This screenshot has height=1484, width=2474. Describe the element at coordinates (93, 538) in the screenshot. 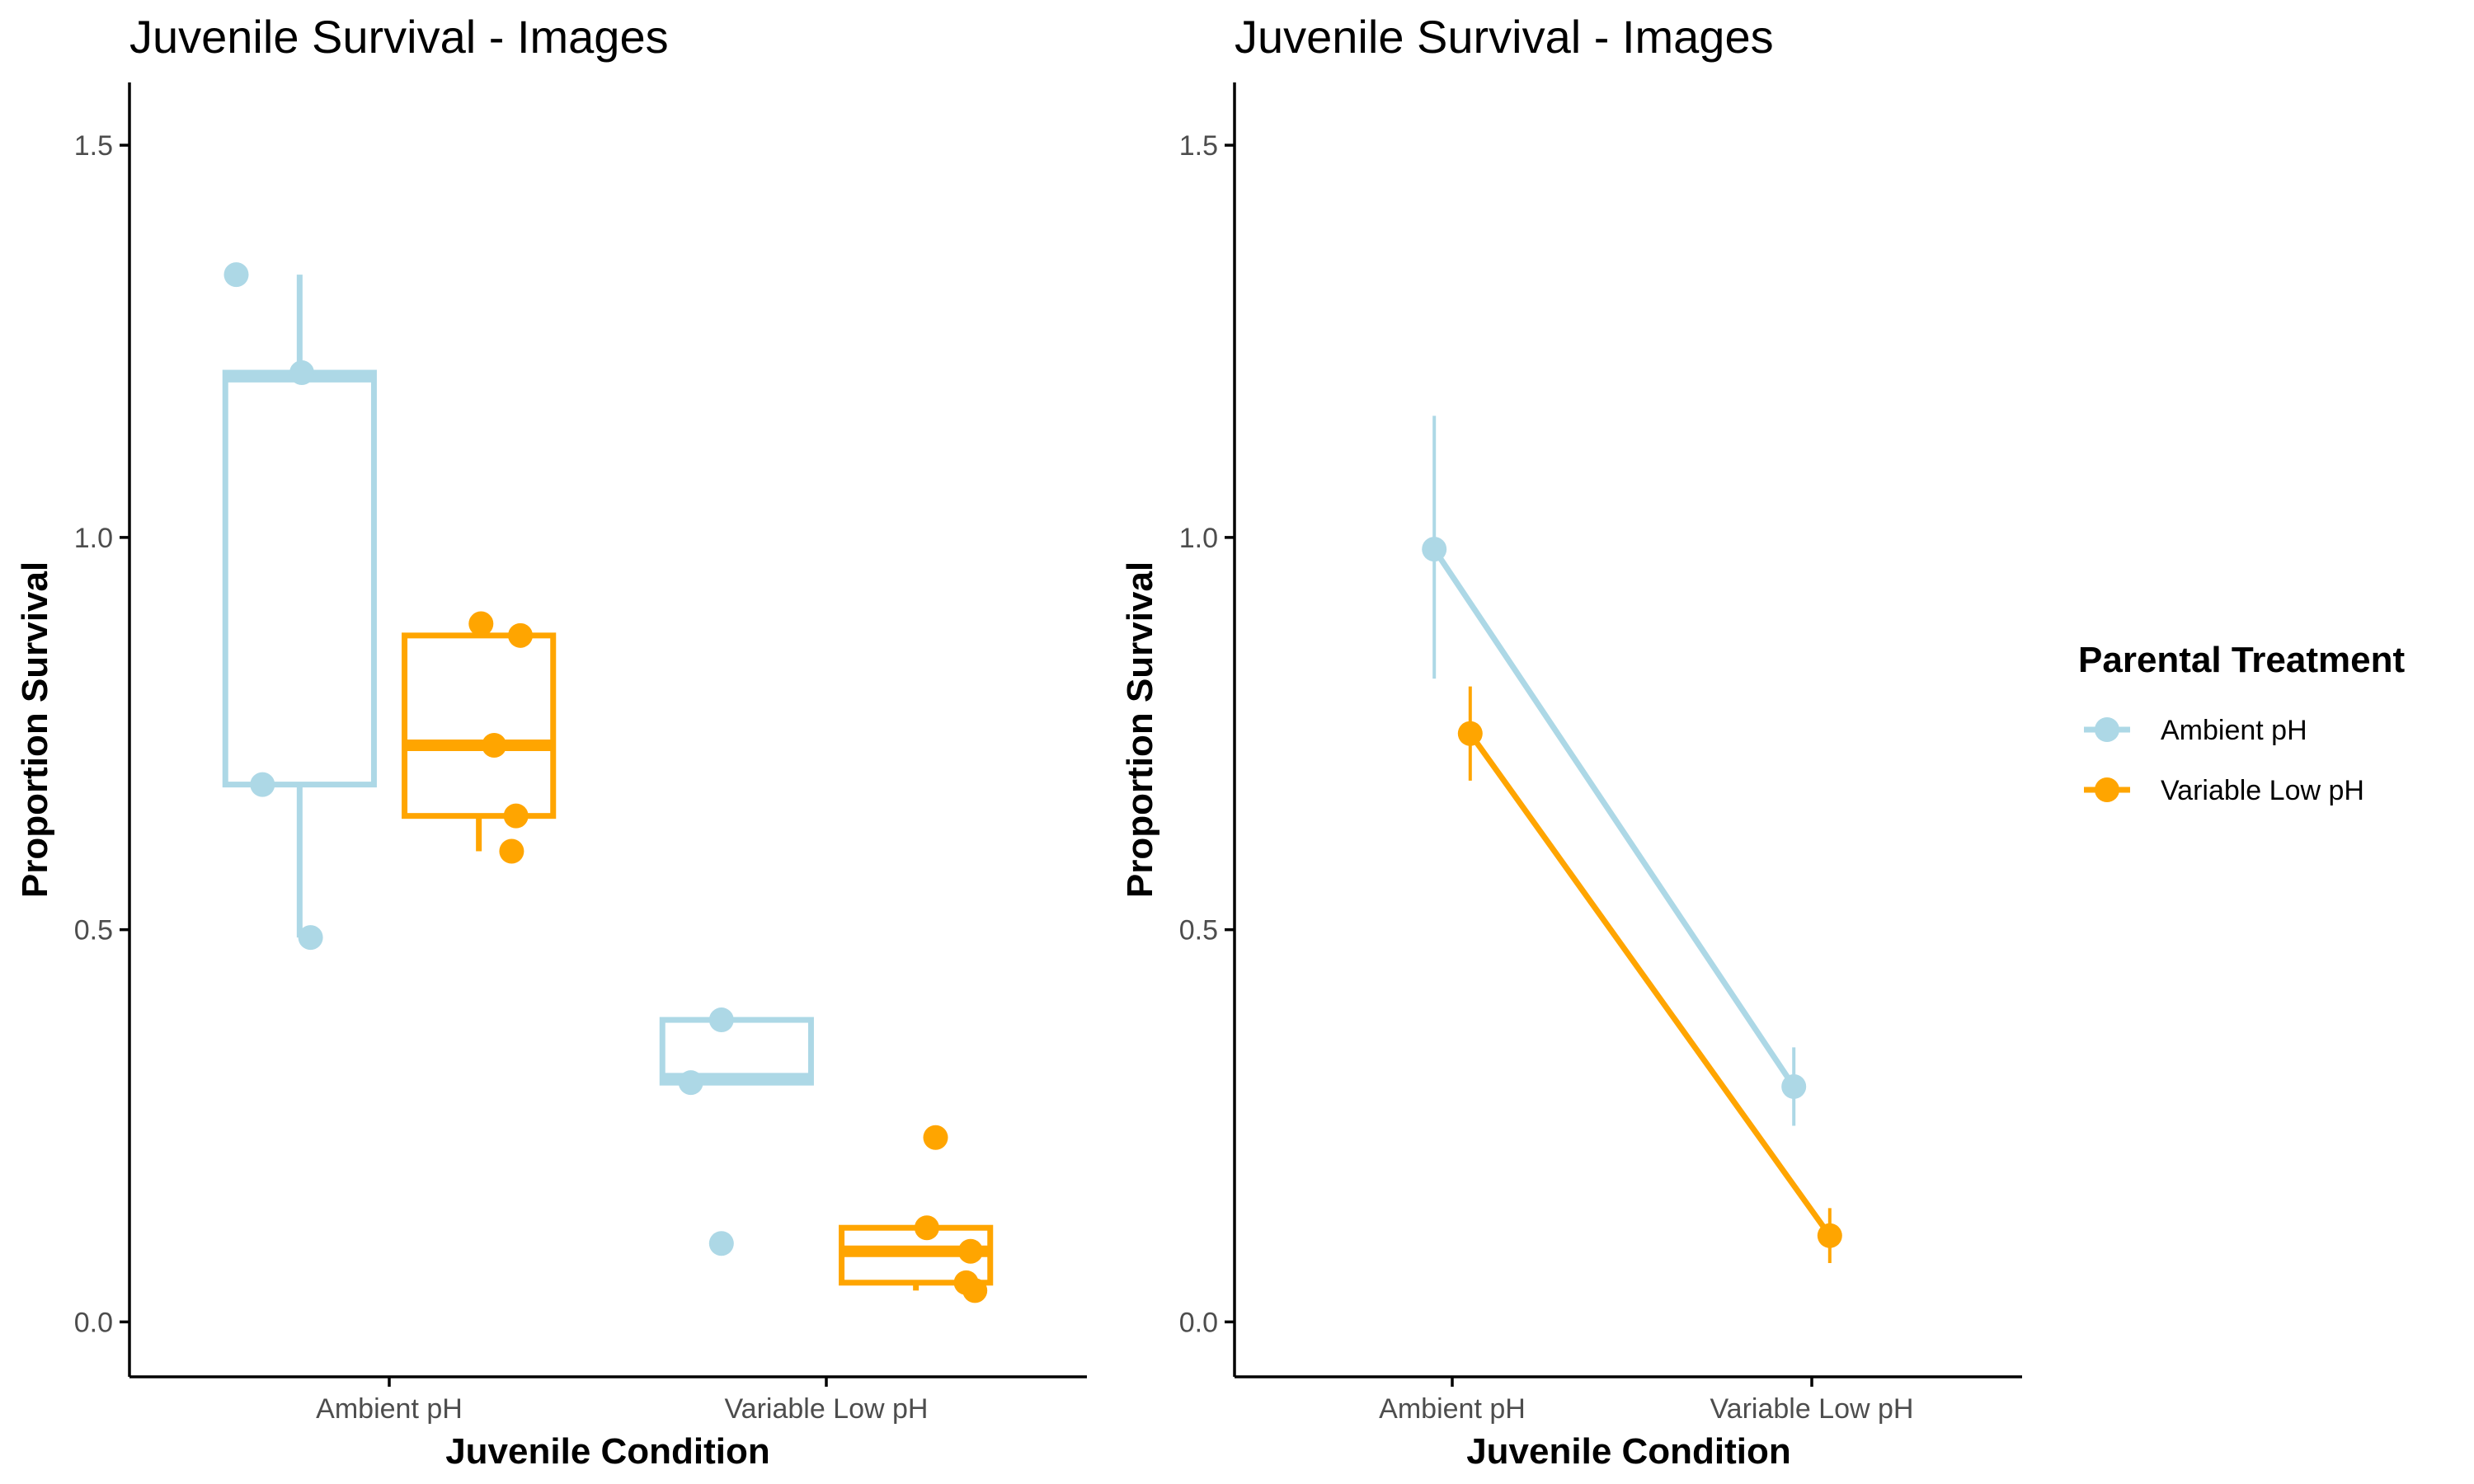

I see `boxplot-y-tick-label: 1.0` at that location.